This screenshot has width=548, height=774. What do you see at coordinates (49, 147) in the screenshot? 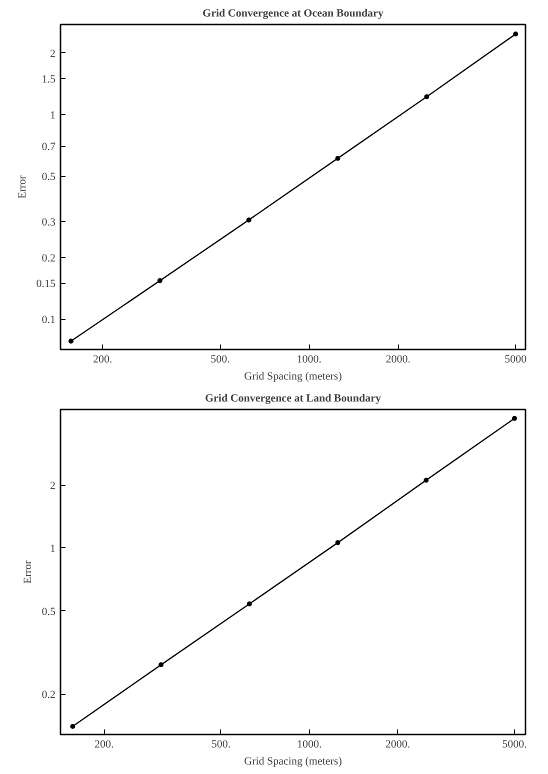
I see `y-tick-label: 0.7` at bounding box center [49, 147].